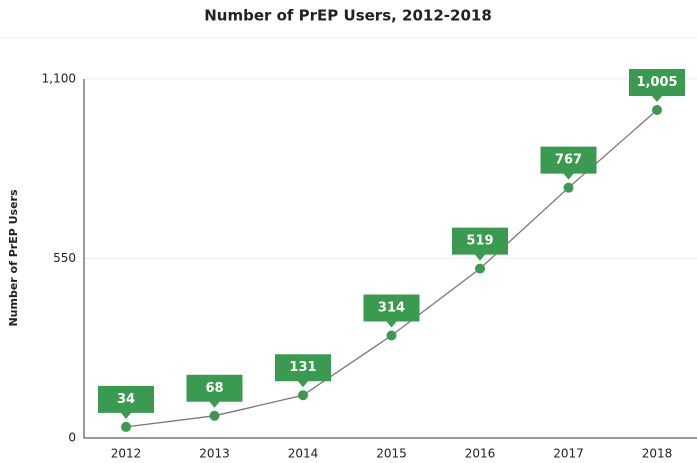 This screenshot has height=463, width=697. Describe the element at coordinates (72, 438) in the screenshot. I see `y-tick-label: 0` at that location.